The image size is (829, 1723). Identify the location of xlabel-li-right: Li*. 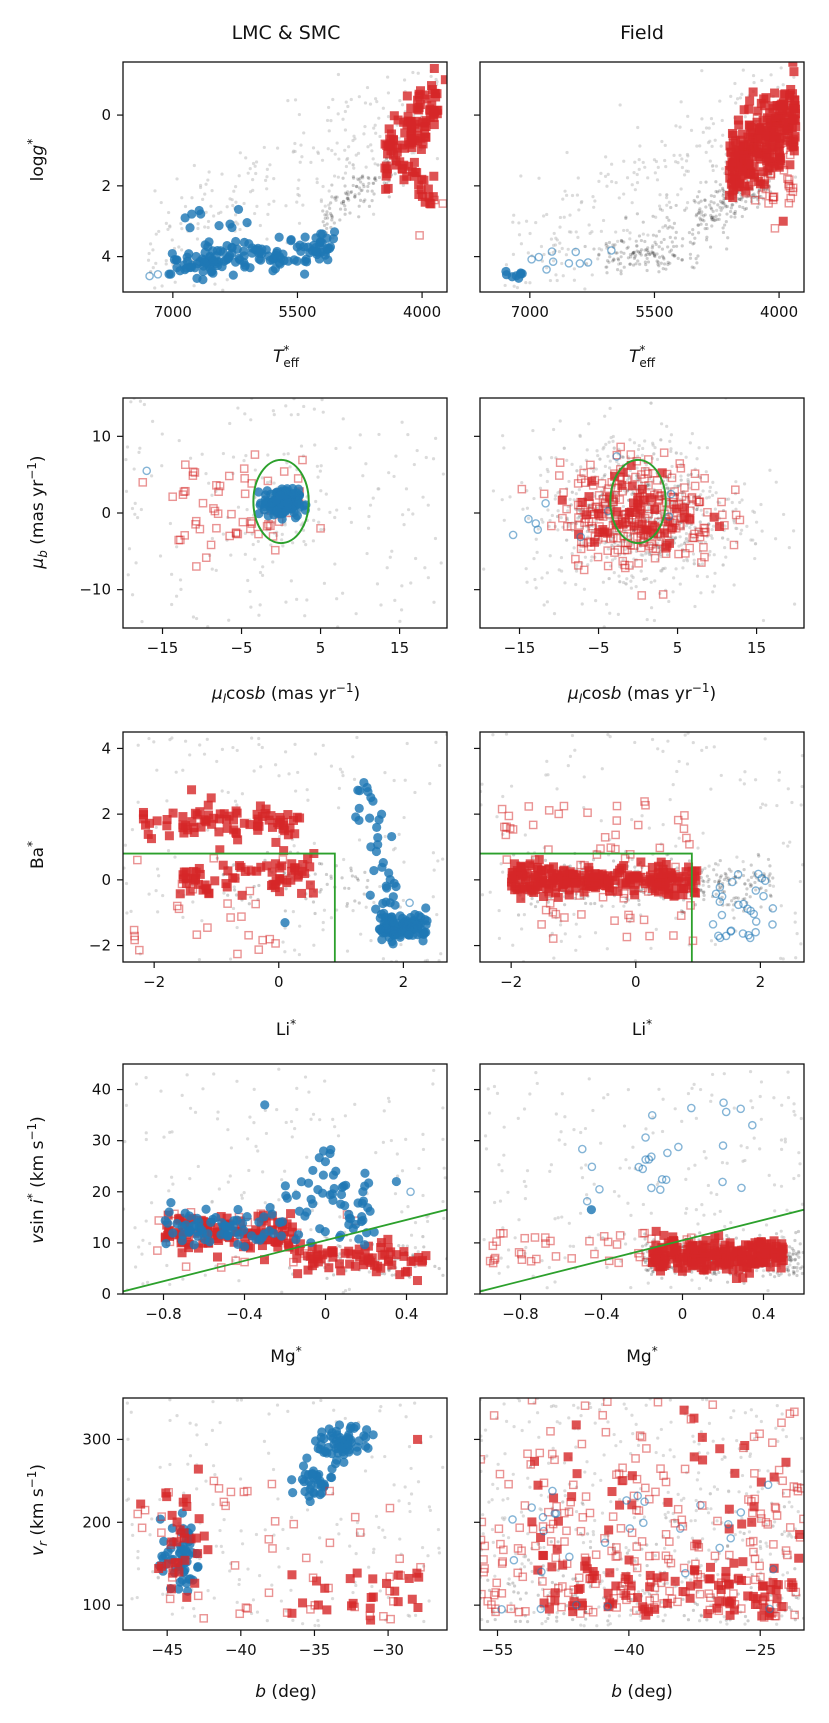
(642, 1028).